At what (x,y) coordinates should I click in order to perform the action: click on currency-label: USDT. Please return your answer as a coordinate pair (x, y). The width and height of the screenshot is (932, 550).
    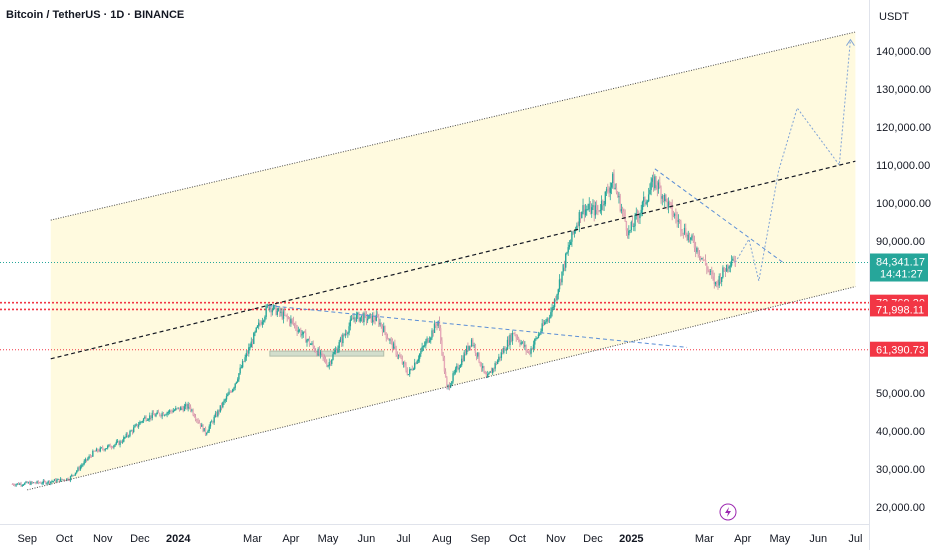
    Looking at the image, I should click on (894, 17).